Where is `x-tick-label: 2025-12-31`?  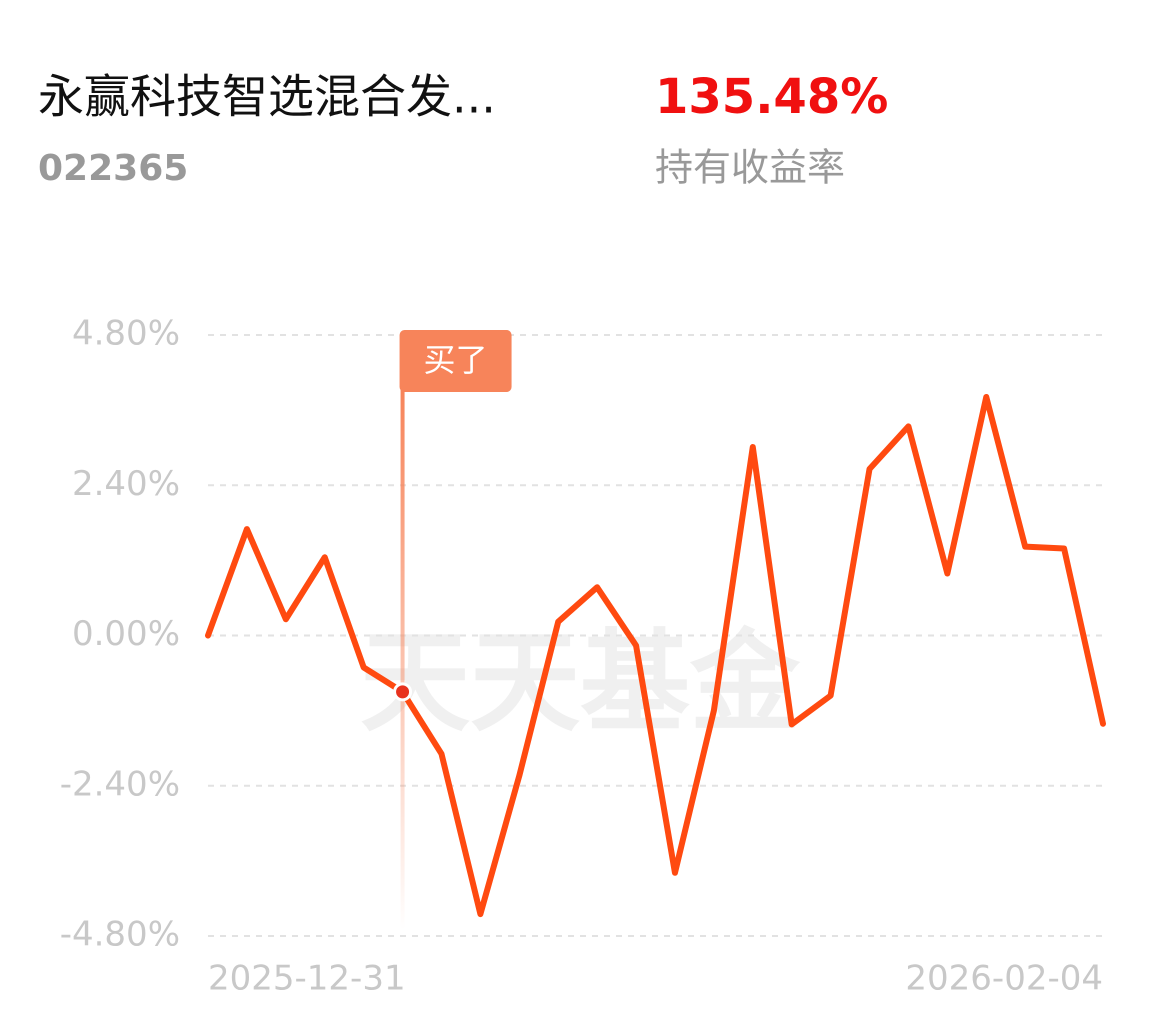 x-tick-label: 2025-12-31 is located at coordinates (307, 979).